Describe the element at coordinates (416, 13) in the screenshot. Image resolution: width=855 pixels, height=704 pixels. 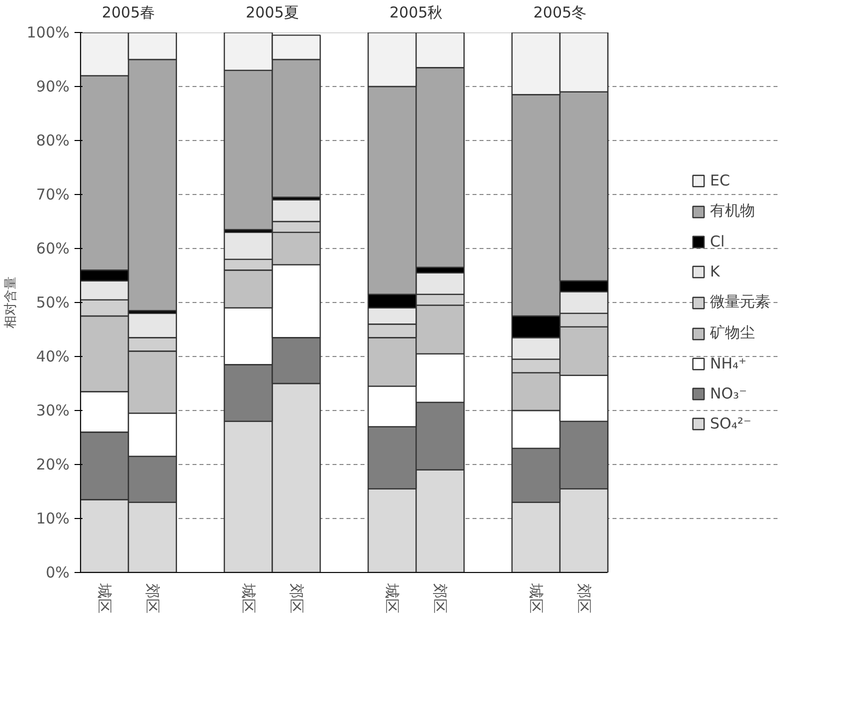
I see `text: 2005秋` at that location.